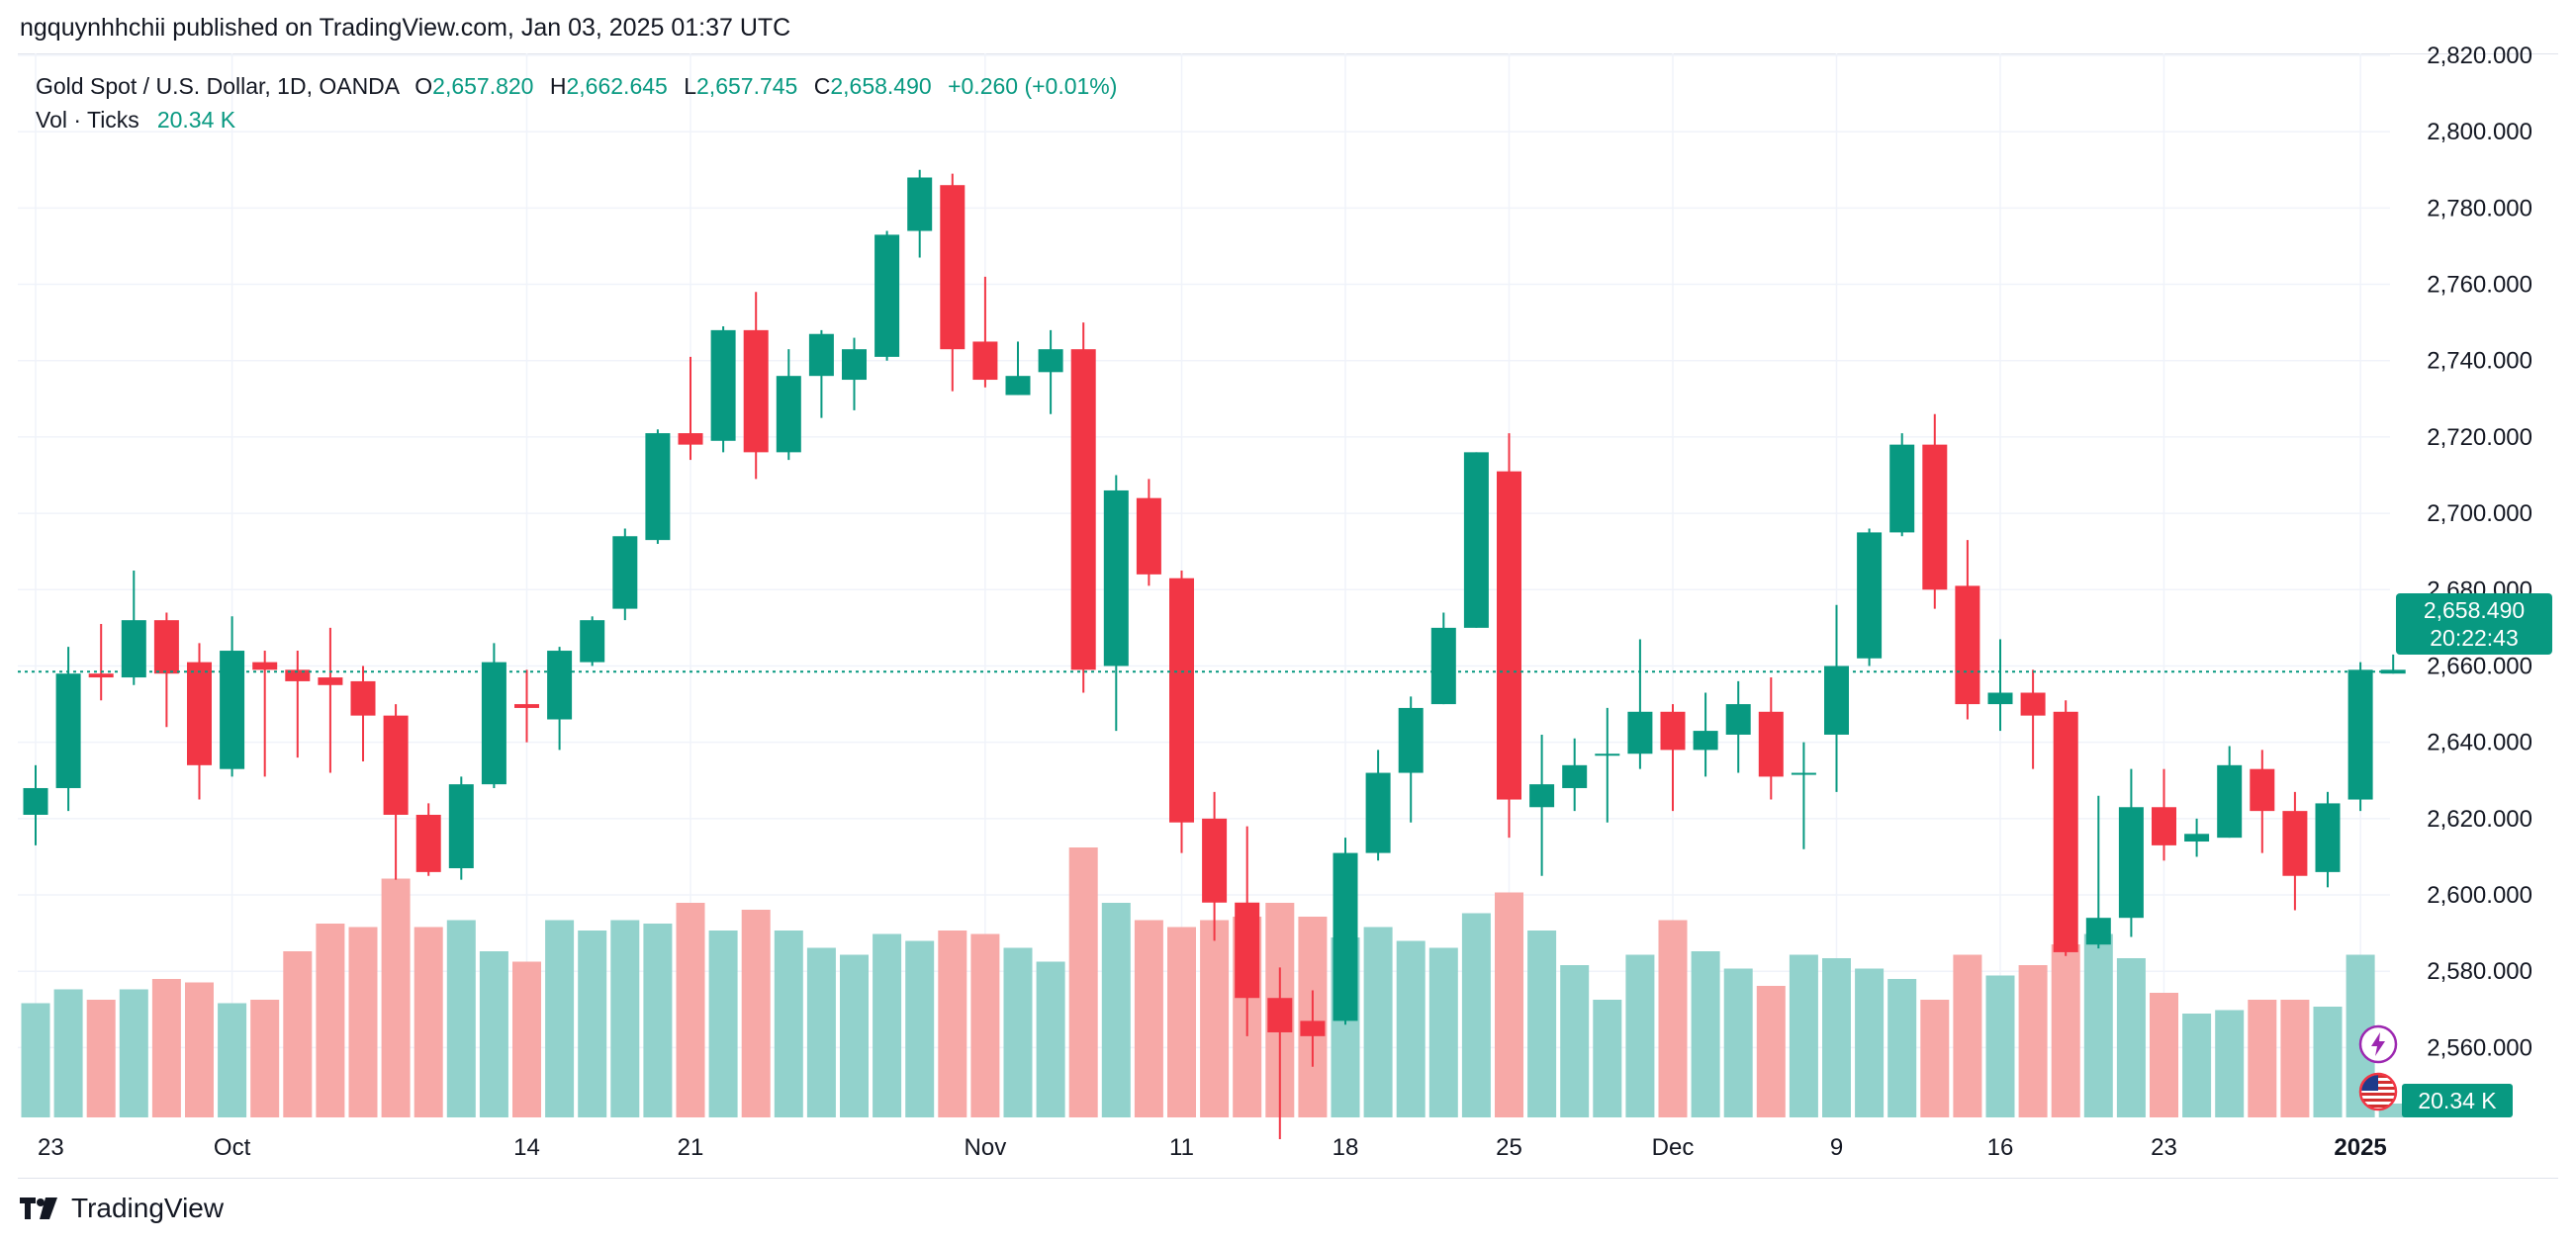  Describe the element at coordinates (2480, 819) in the screenshot. I see `price-tick-label: 2,620.000` at that location.